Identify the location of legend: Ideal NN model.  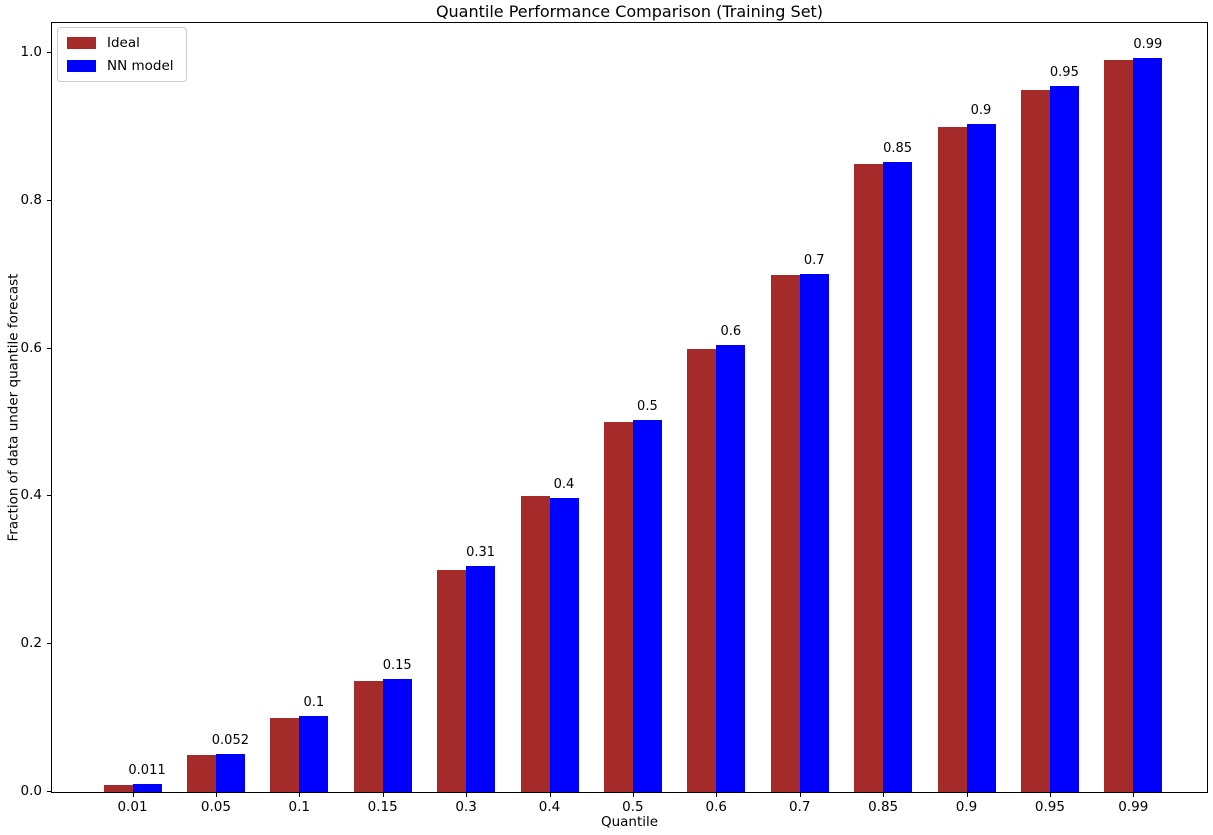
(122, 54).